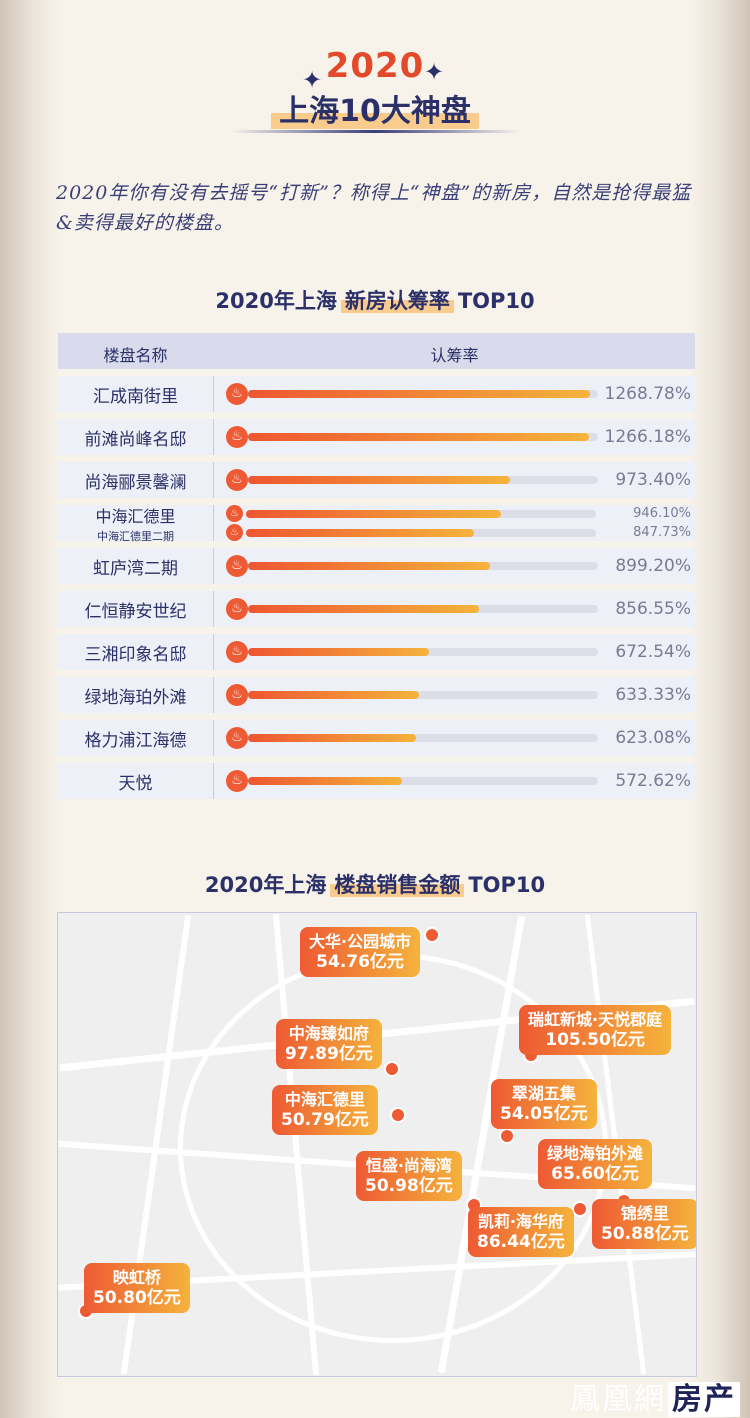 The height and width of the screenshot is (1418, 750). I want to click on section2-title-pre: 2020年上海, so click(265, 885).